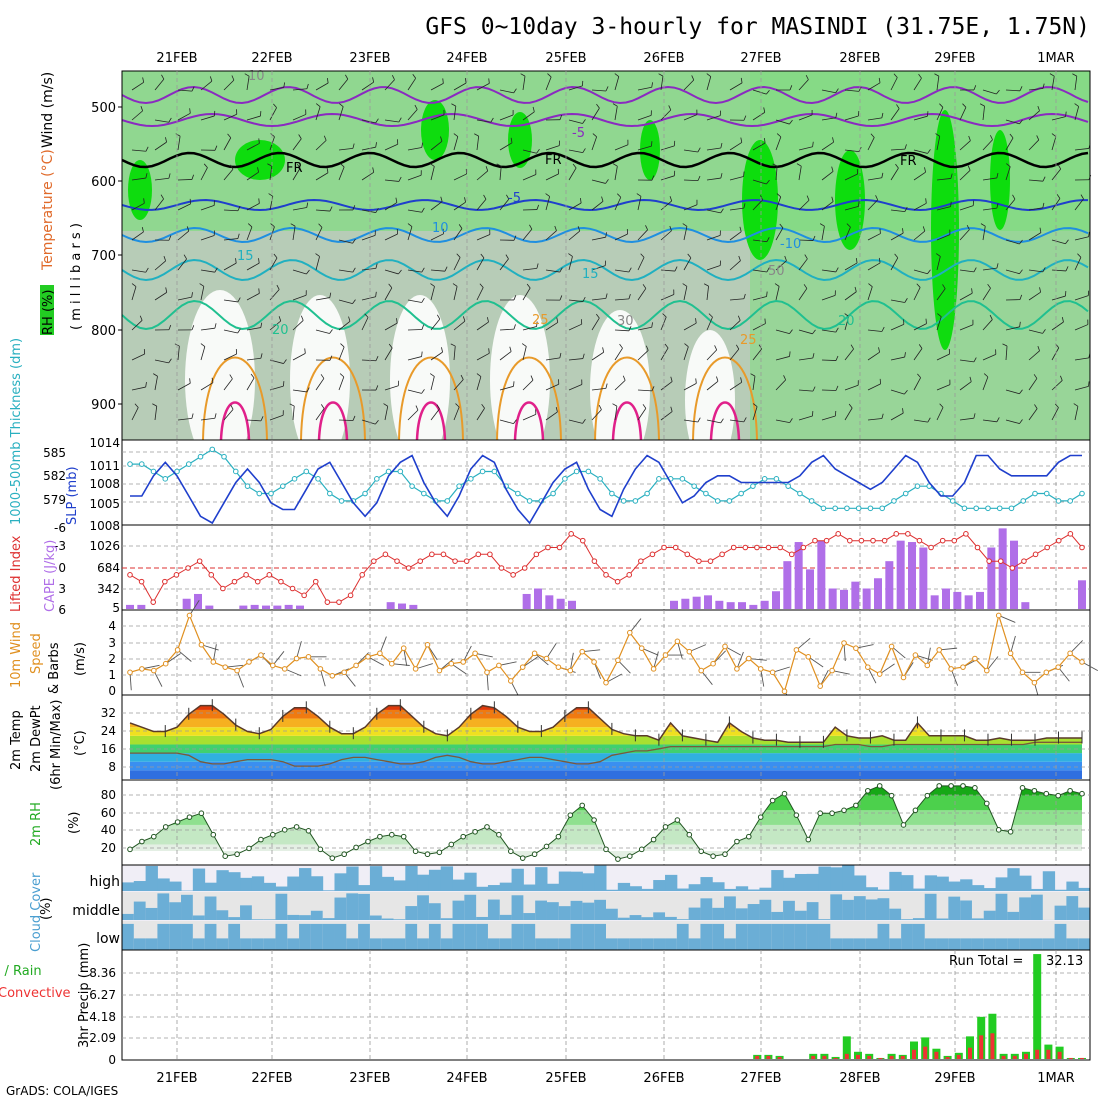 The image size is (1100, 1104). What do you see at coordinates (466, 58) in the screenshot?
I see `date-label-top: 24FEB` at bounding box center [466, 58].